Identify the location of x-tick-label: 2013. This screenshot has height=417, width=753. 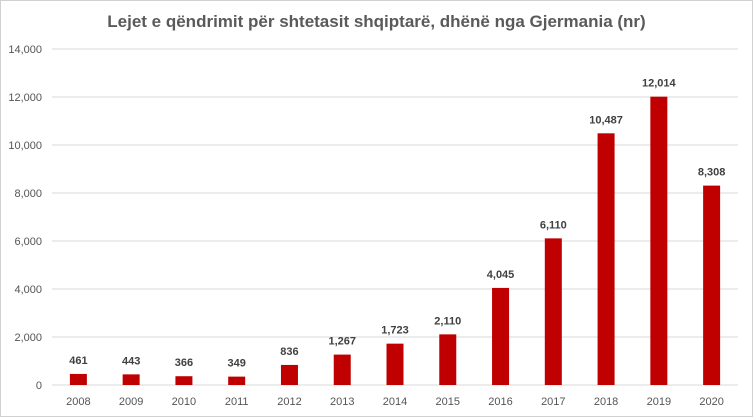
(342, 402).